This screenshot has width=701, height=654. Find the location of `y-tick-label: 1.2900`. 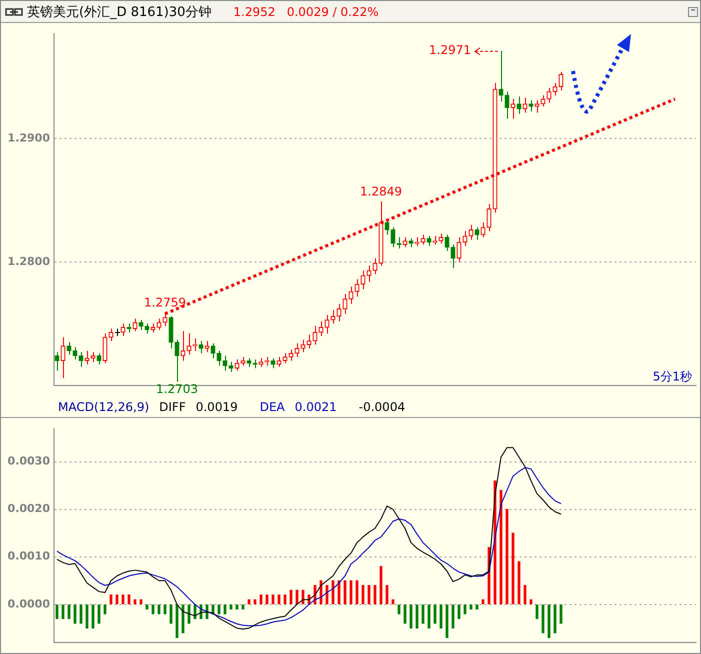

y-tick-label: 1.2900 is located at coordinates (29, 137).